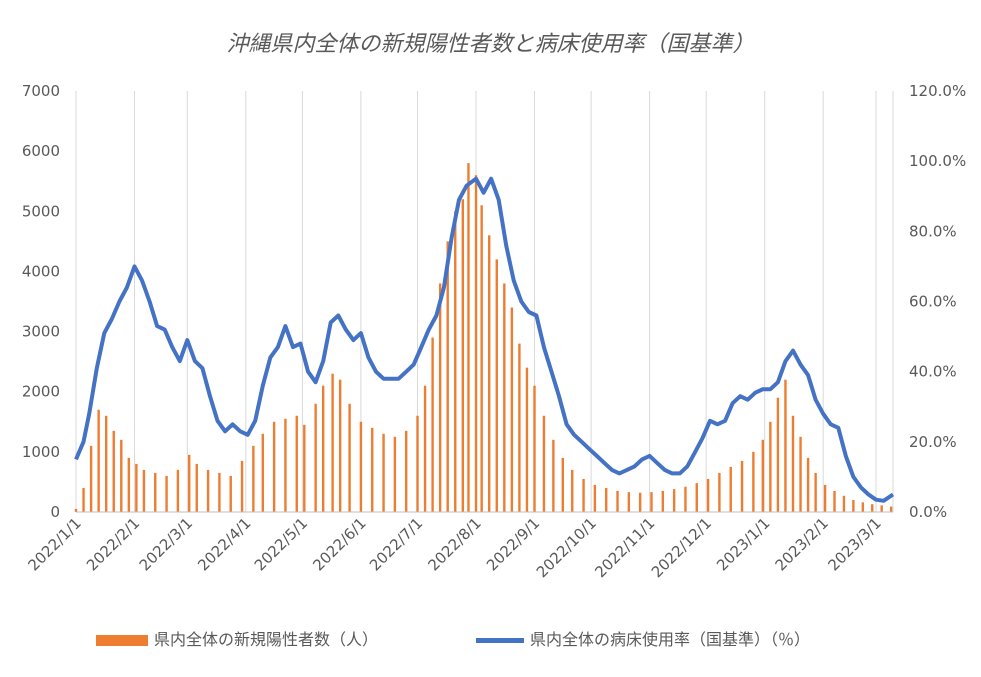 This screenshot has height=677, width=981. Describe the element at coordinates (802, 544) in the screenshot. I see `x-tick-label: 2023/2/1` at that location.